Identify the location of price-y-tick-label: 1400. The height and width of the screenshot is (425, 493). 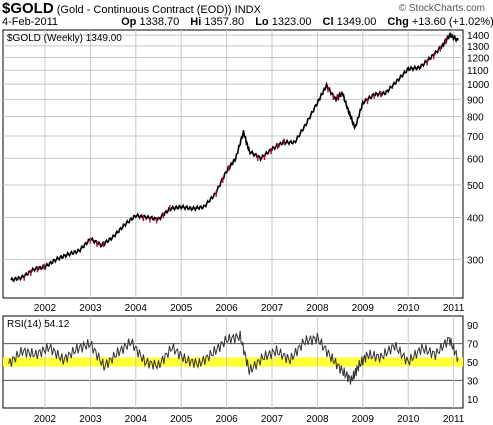
(478, 36).